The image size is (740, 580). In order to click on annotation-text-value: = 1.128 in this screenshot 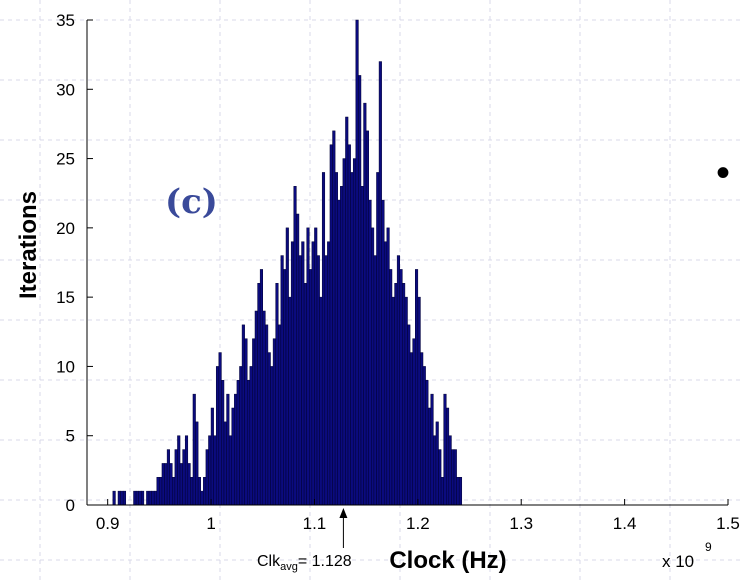, I will do `click(325, 561)`.